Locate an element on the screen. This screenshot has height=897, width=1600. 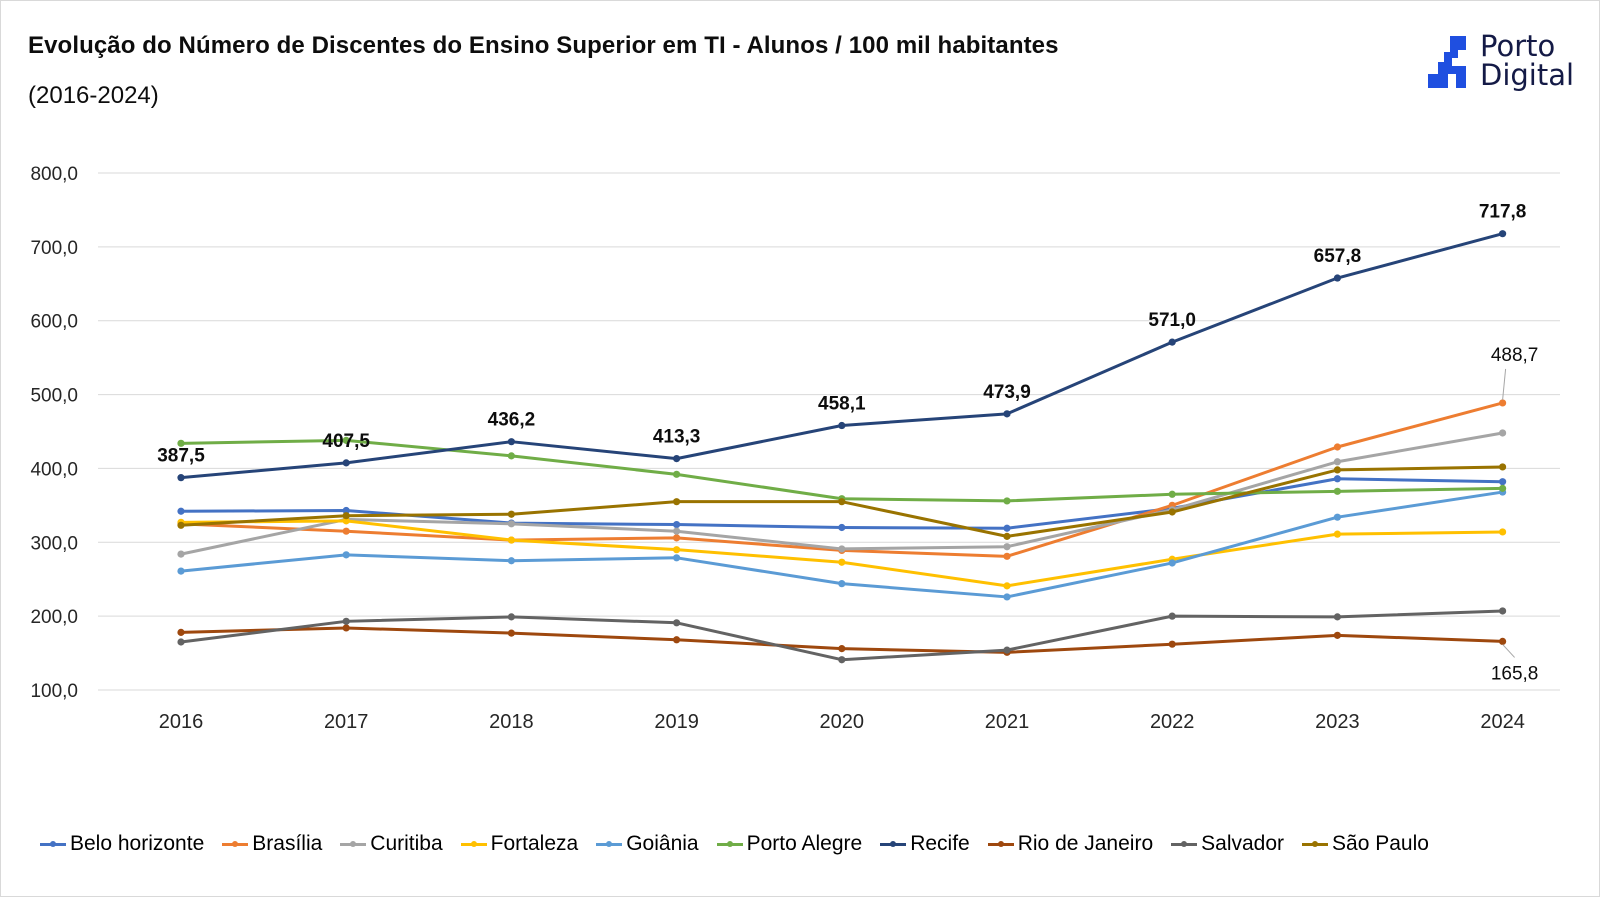
x-axis-ticks: 2016 2017 2018 2019 2020 2021 2022 2023 2024 is located at coordinates (842, 722).